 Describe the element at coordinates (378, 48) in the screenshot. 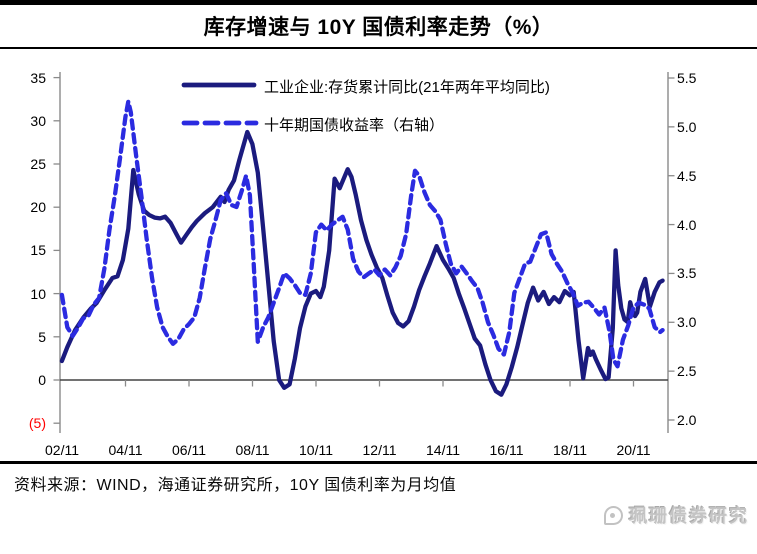

I see `title-divider` at that location.